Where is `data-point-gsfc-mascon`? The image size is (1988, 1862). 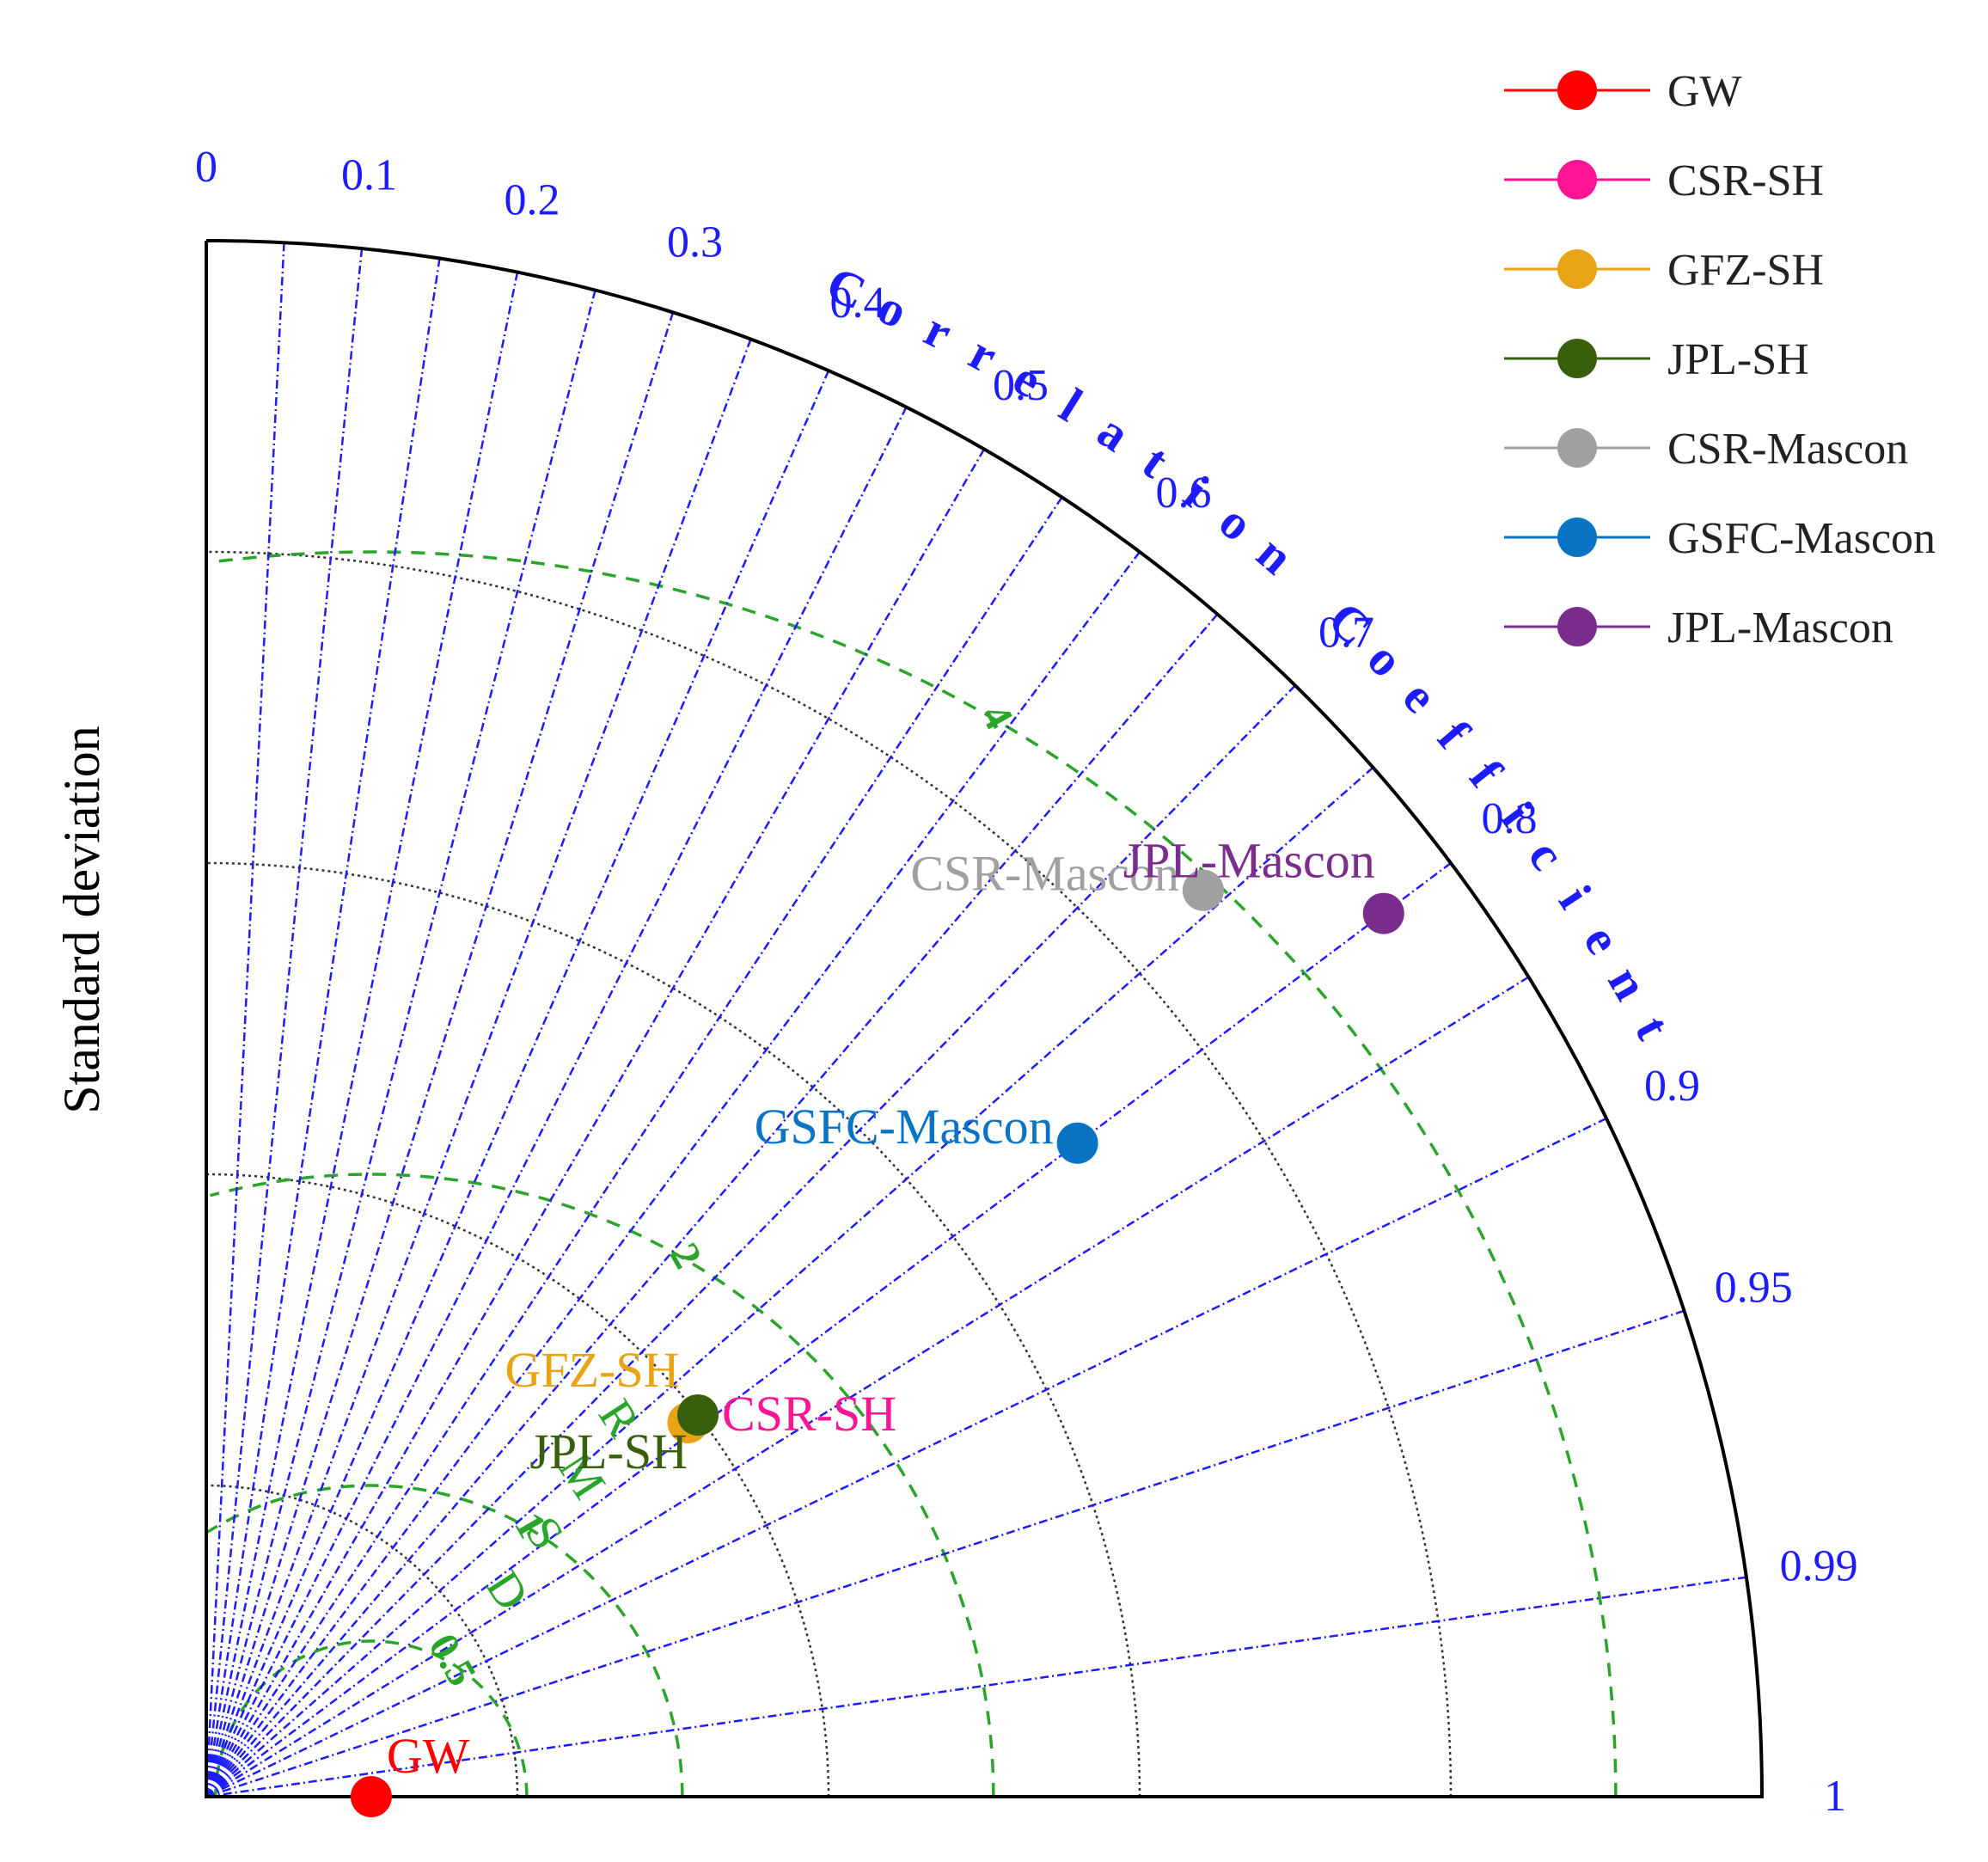 data-point-gsfc-mascon is located at coordinates (1077, 1143).